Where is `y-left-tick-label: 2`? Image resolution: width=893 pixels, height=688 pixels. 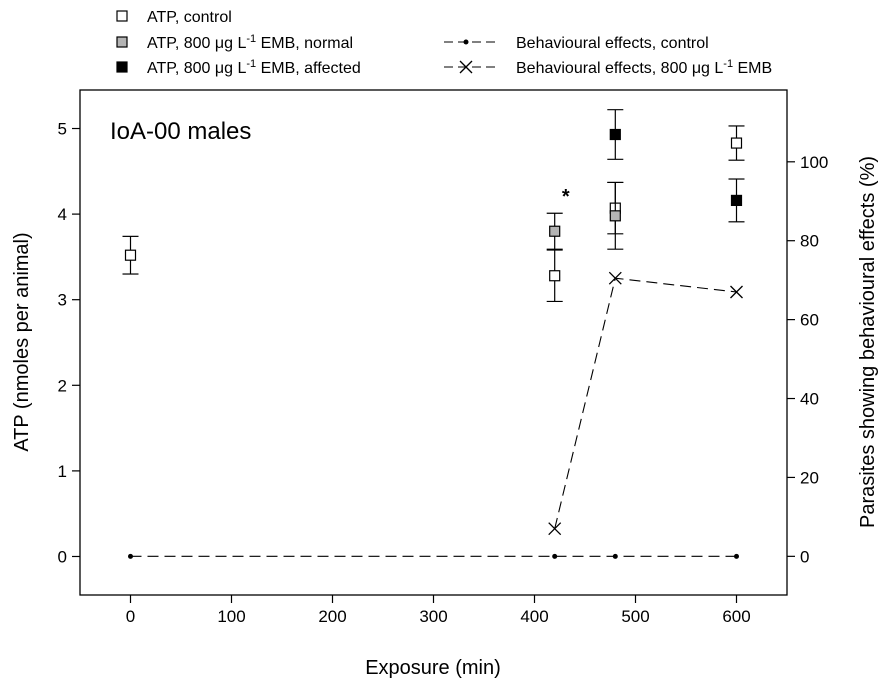 y-left-tick-label: 2 is located at coordinates (62, 385).